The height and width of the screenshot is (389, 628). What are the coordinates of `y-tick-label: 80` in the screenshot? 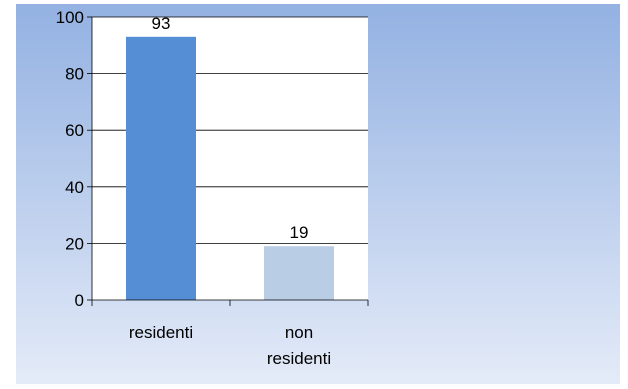 It's located at (74, 74).